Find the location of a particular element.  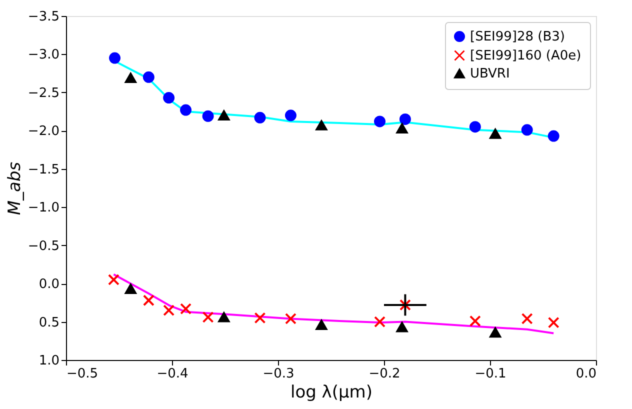

legend-label: [SEI99]160 (A0e) is located at coordinates (526, 56).